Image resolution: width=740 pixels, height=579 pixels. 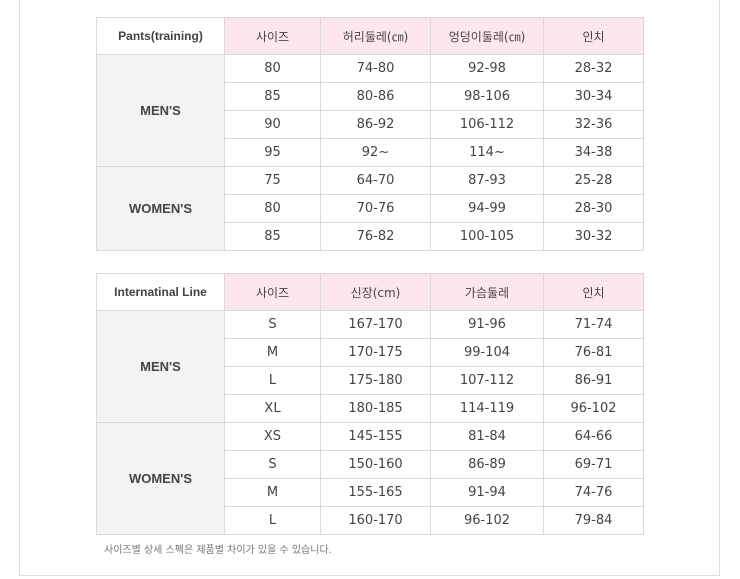 I want to click on measurement-cell: 64-66, so click(x=593, y=436).